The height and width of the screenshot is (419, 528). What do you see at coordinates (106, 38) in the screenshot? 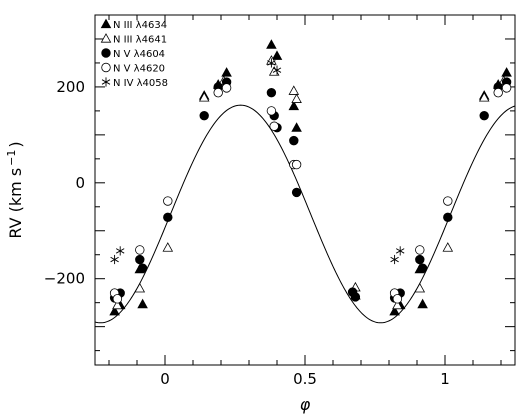
I see `legend-marker-triangle-open` at bounding box center [106, 38].